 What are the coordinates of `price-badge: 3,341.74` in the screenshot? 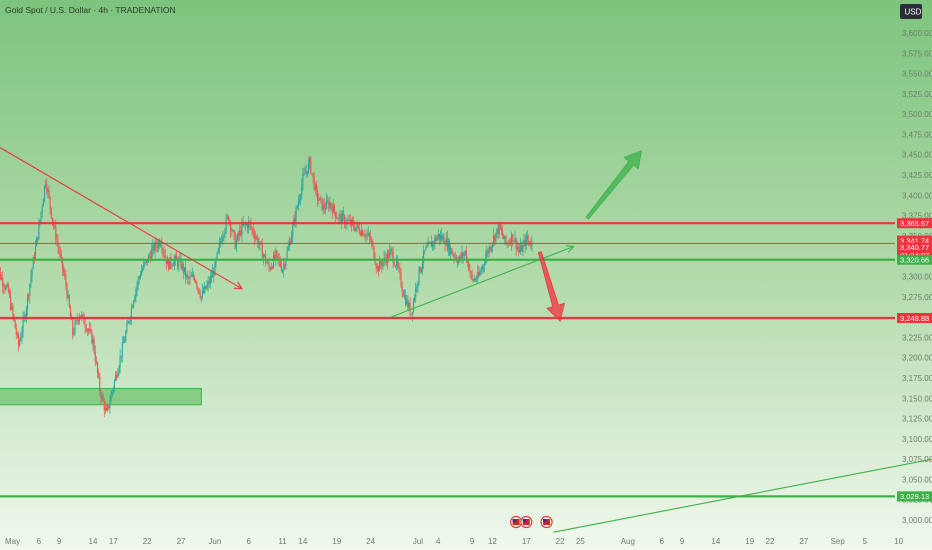 It's located at (914, 240).